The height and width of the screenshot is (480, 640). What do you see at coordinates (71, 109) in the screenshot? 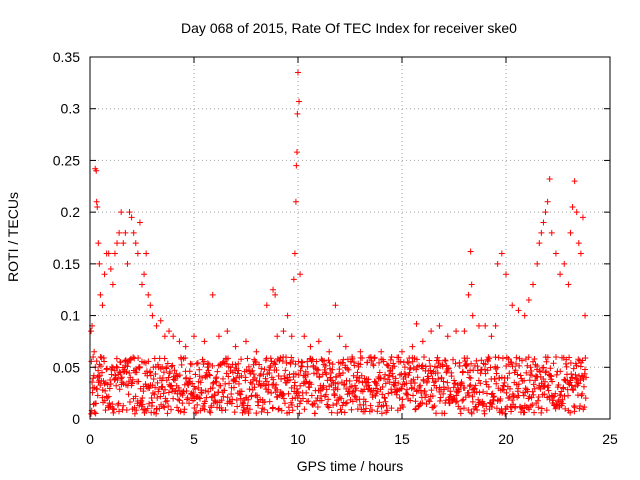
I see `y-tick-label: 0.3` at bounding box center [71, 109].